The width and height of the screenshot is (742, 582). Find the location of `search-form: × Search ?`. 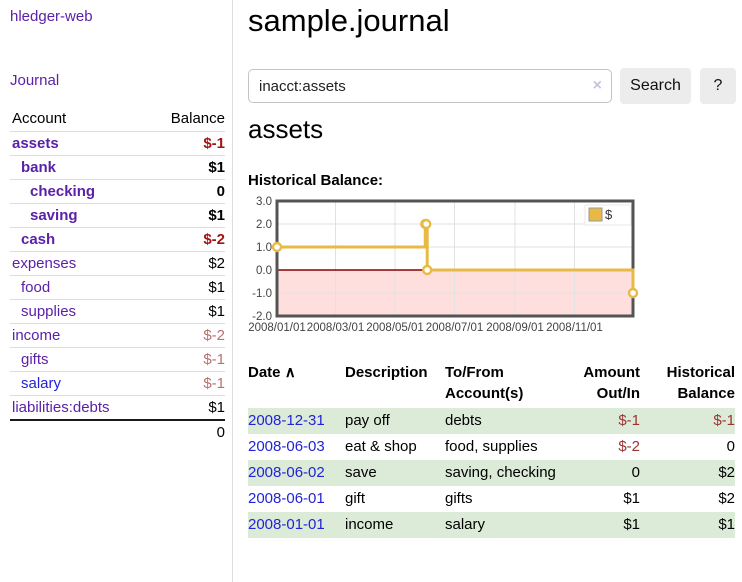

search-form: × Search ? is located at coordinates (492, 86).